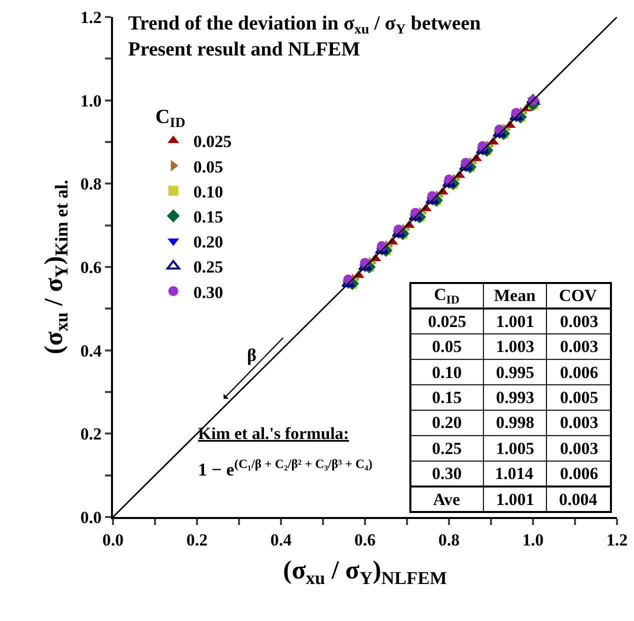 This screenshot has height=621, width=634. Describe the element at coordinates (447, 372) in the screenshot. I see `annotation: 0.10` at that location.